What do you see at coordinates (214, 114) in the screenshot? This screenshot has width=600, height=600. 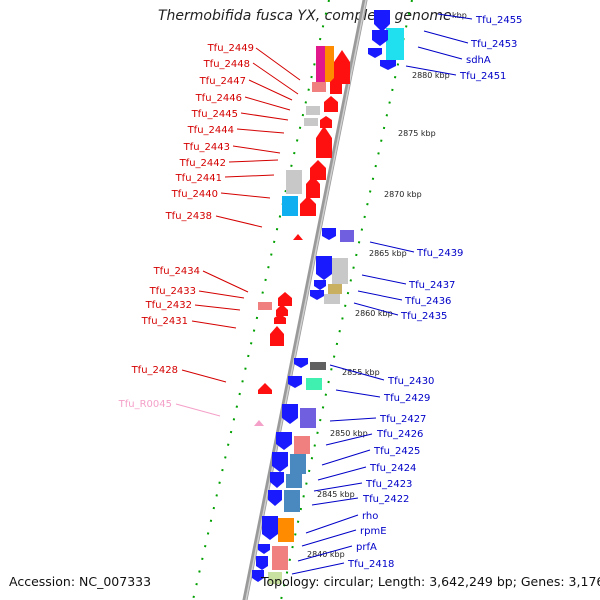 I see `gene-label: Tfu_2445` at bounding box center [214, 114].